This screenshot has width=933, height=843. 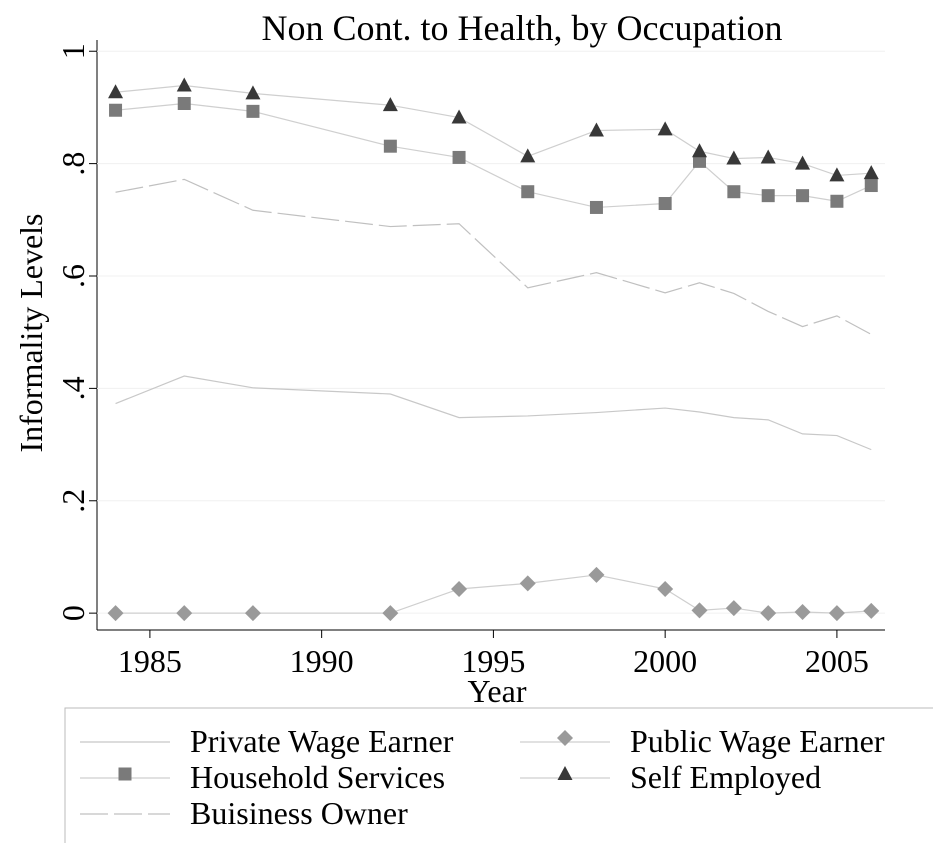 I want to click on legend-label: Household Services, so click(x=317, y=777).